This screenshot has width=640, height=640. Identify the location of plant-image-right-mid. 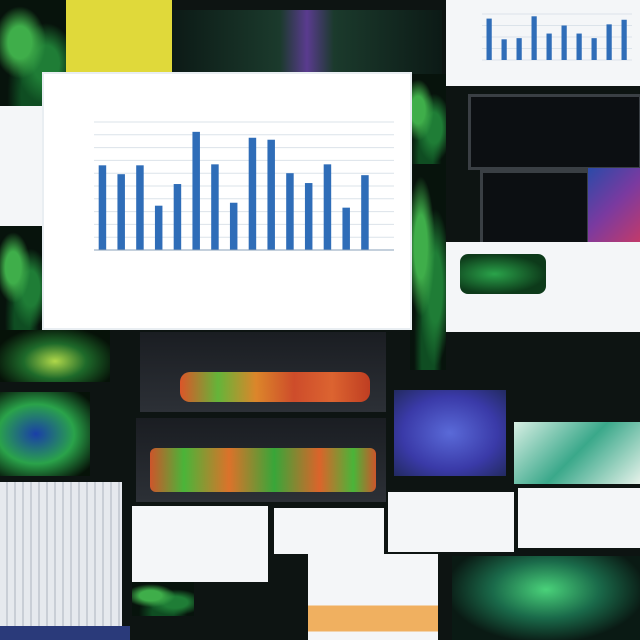
(428, 267).